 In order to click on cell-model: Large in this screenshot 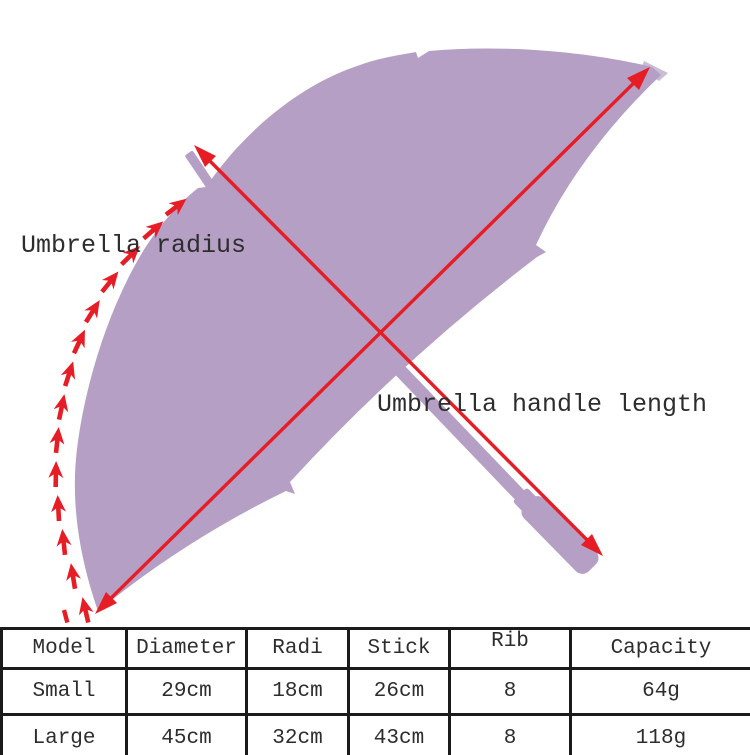, I will do `click(64, 734)`.